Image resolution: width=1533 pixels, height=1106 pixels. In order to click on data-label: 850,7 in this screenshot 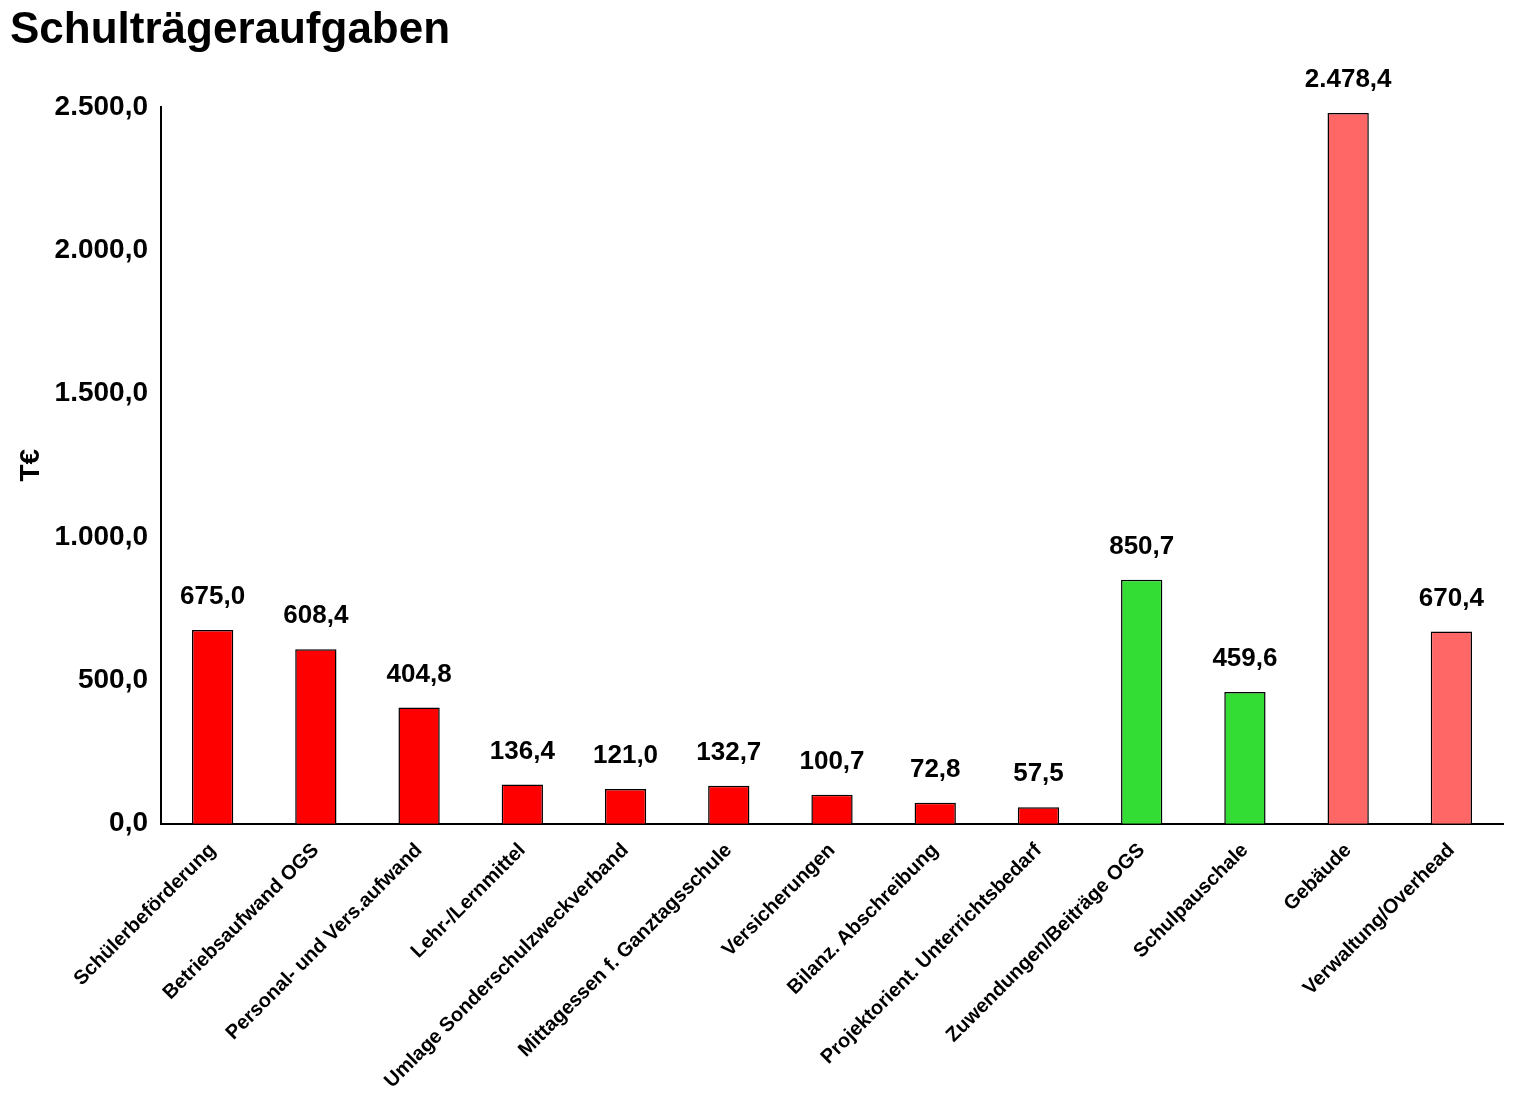, I will do `click(1142, 544)`.